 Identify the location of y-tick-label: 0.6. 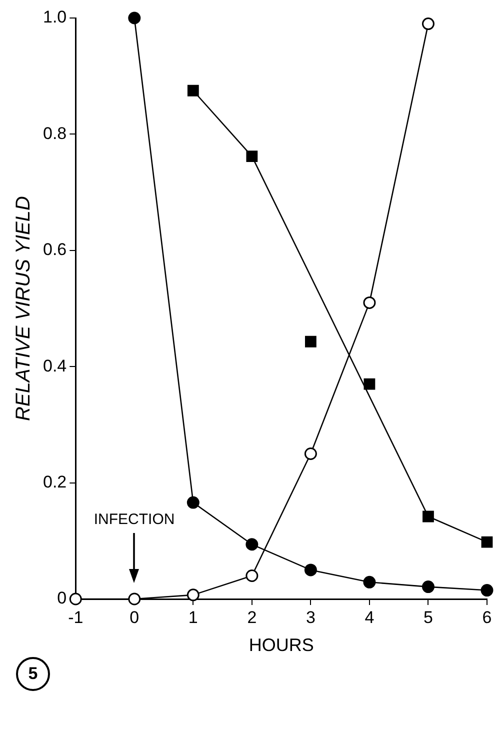
(54, 250).